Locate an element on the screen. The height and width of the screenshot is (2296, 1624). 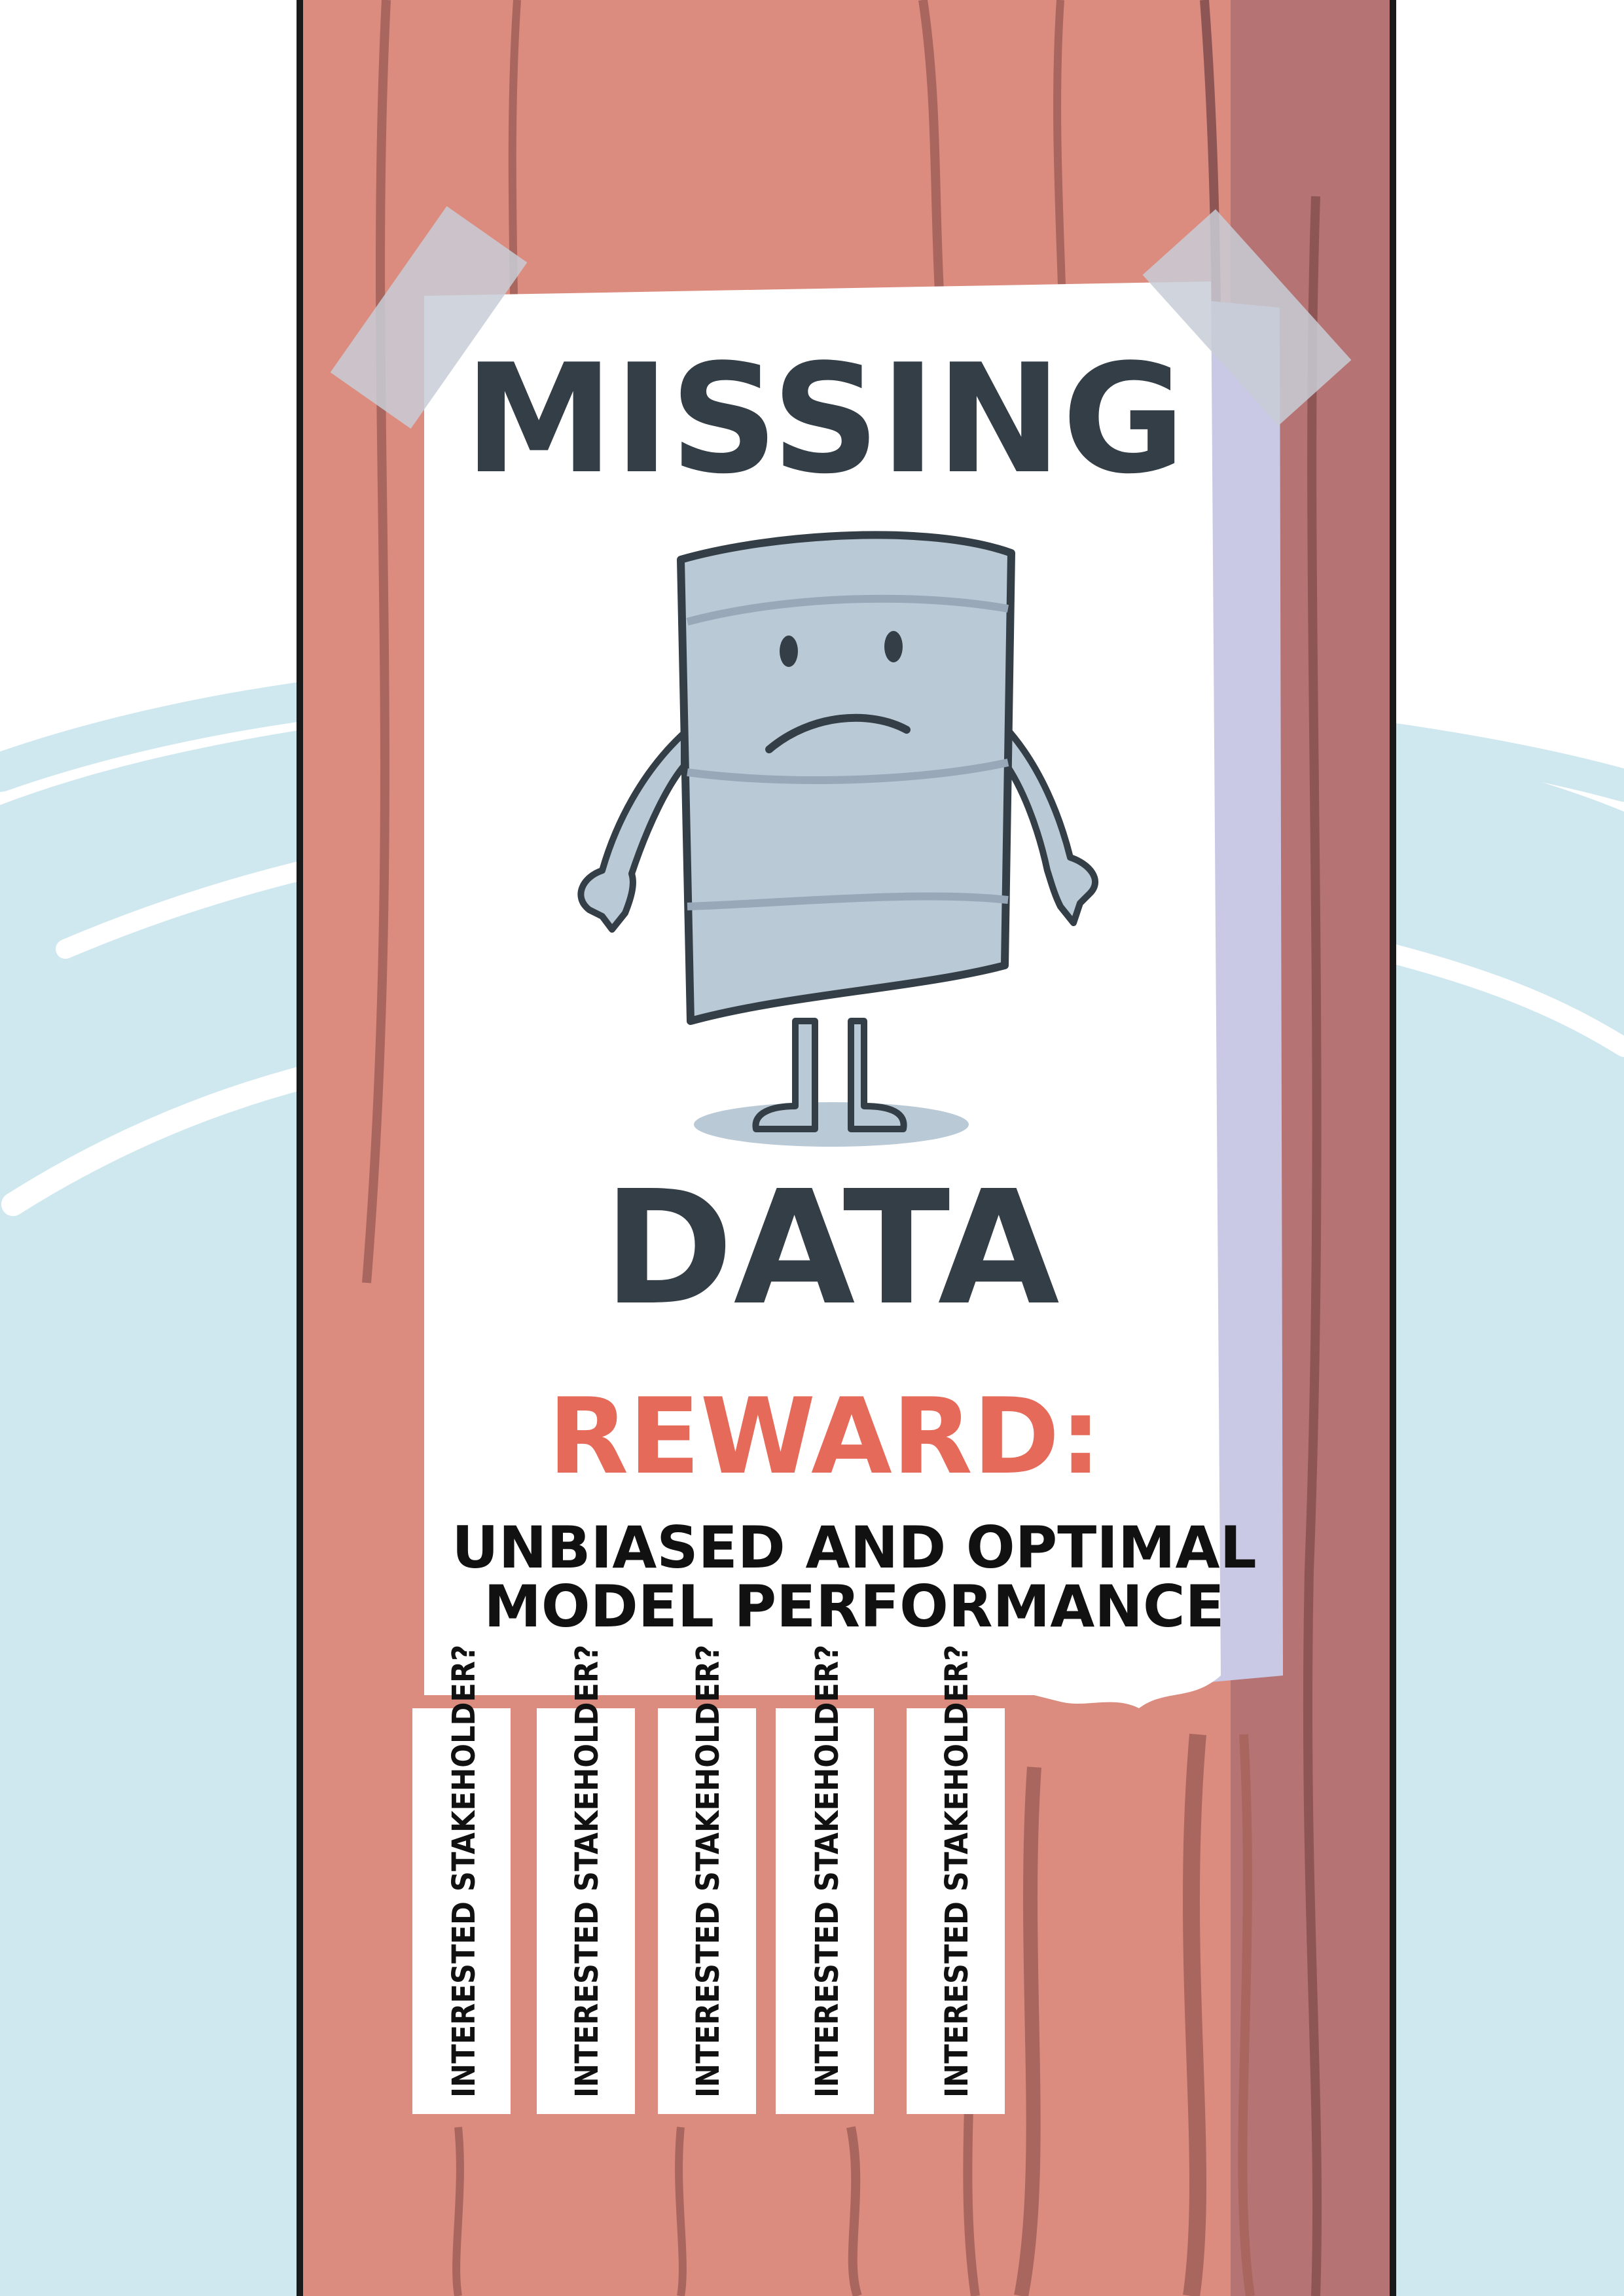
reward-line-2: MODEL PERFORMANCE is located at coordinates (854, 1607).